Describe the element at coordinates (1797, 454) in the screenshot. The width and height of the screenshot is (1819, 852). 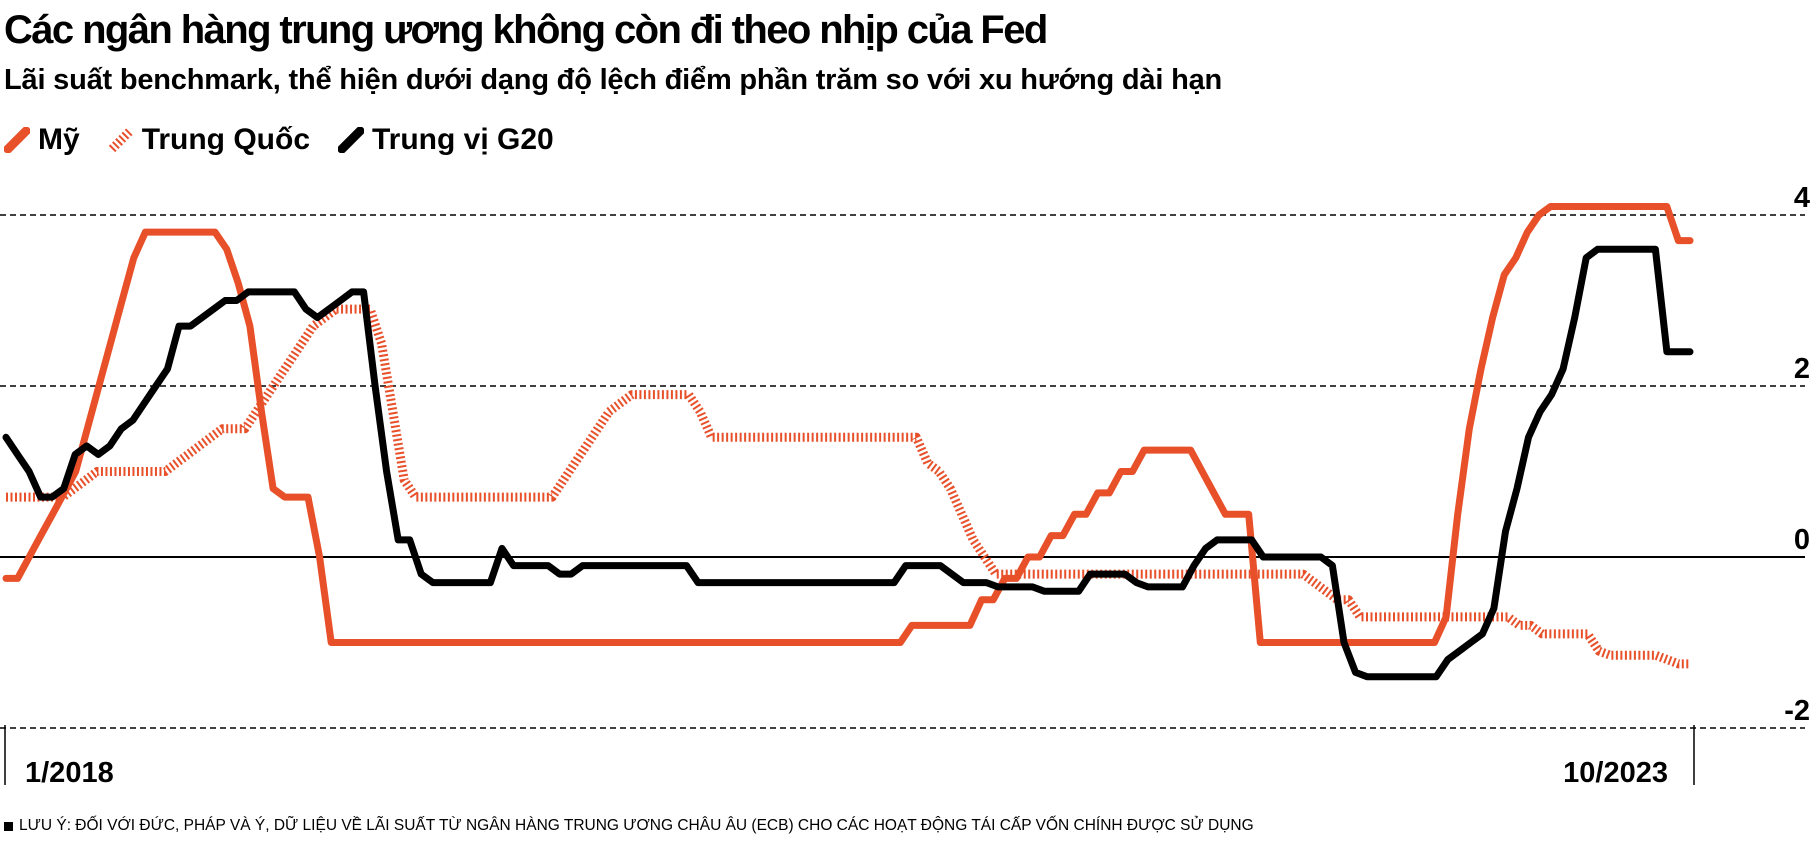
I see `y-axis-ticks: 4 2 0 -2` at that location.